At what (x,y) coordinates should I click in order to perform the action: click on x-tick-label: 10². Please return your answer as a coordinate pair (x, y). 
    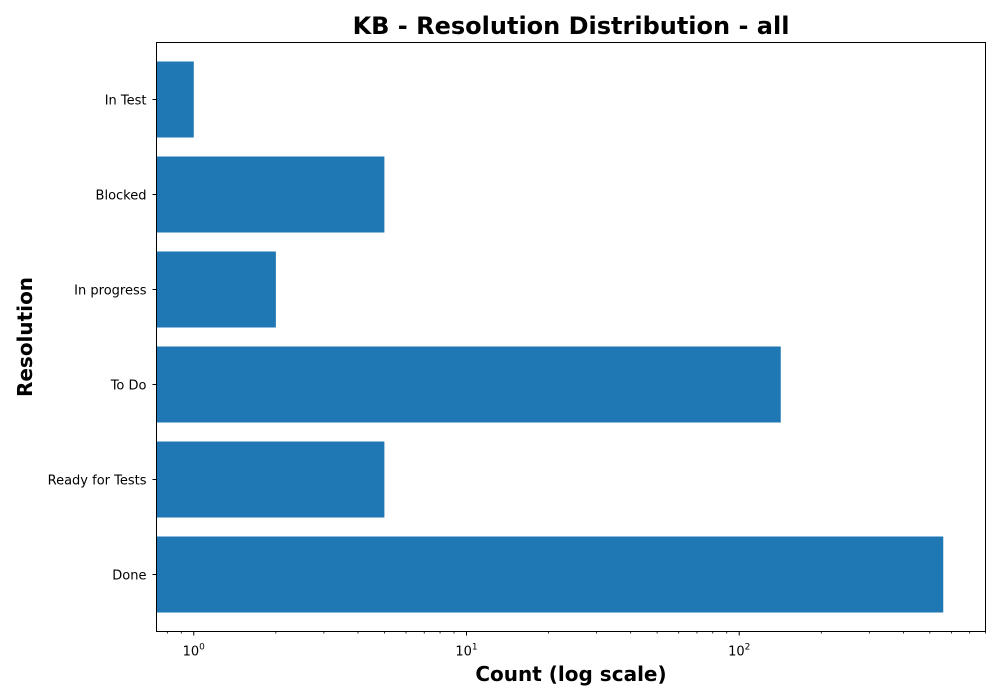
    Looking at the image, I should click on (739, 651).